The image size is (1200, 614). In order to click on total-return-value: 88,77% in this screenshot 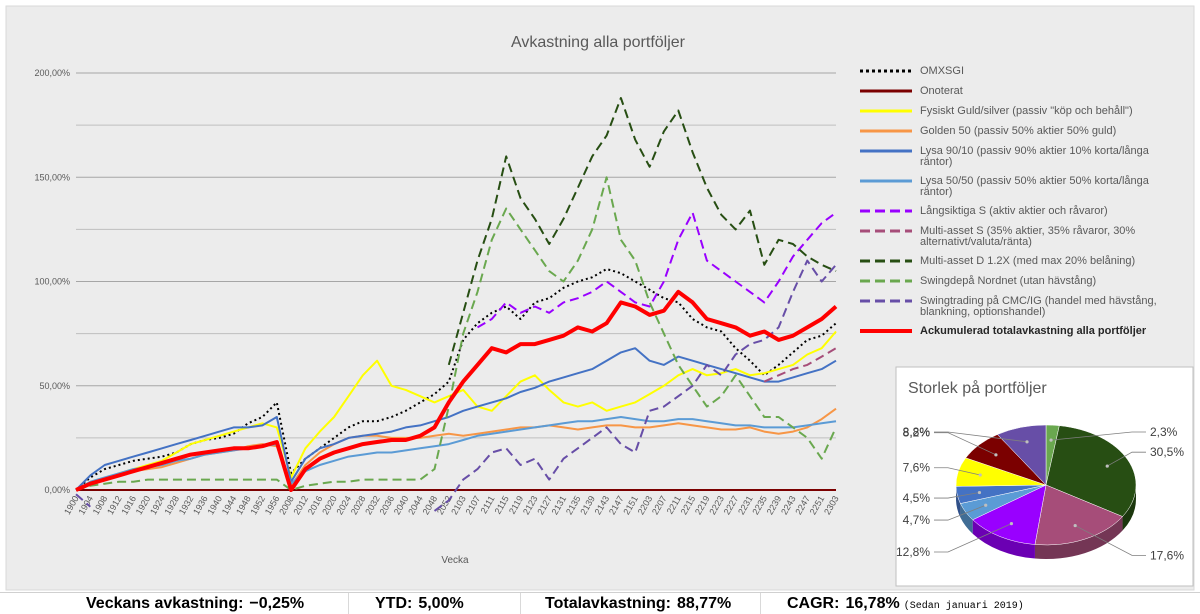, I will do `click(704, 603)`.